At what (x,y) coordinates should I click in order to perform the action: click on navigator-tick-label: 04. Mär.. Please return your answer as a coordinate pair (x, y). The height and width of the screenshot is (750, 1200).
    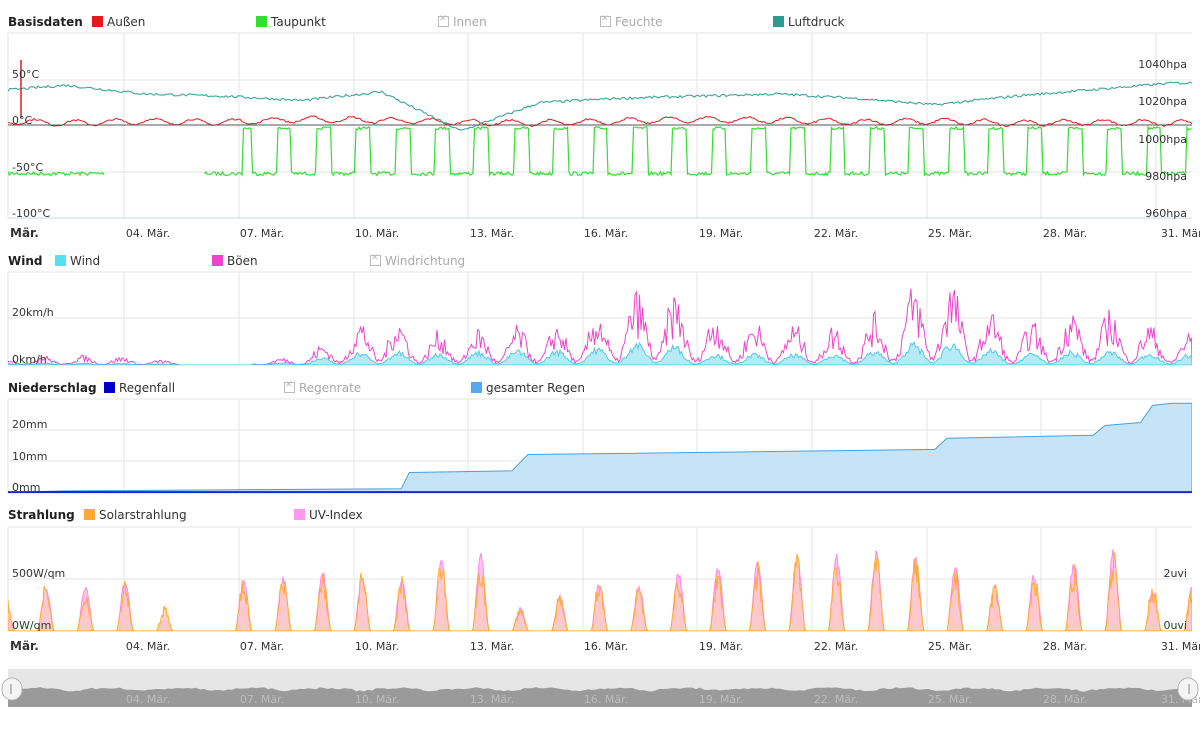
    Looking at the image, I should click on (148, 699).